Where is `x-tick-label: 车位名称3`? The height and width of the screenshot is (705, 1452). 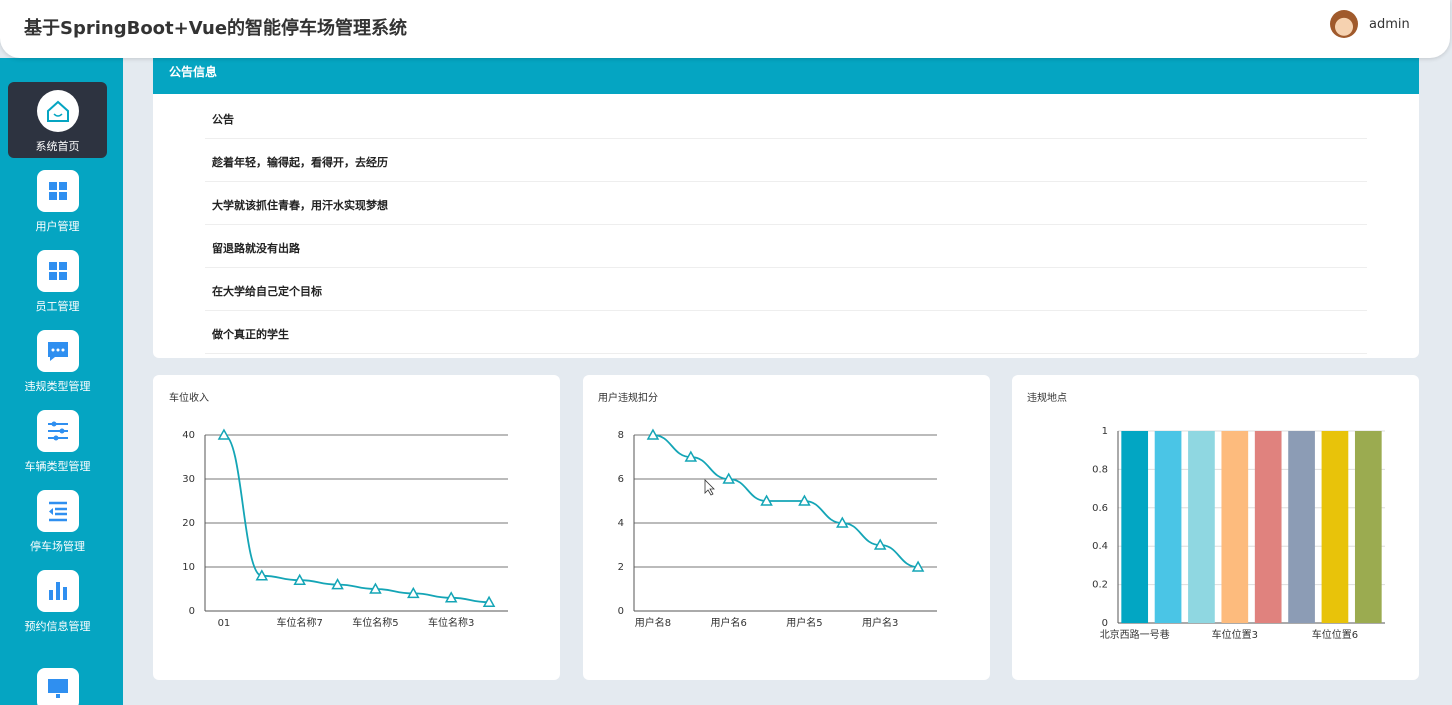 x-tick-label: 车位名称3 is located at coordinates (451, 622).